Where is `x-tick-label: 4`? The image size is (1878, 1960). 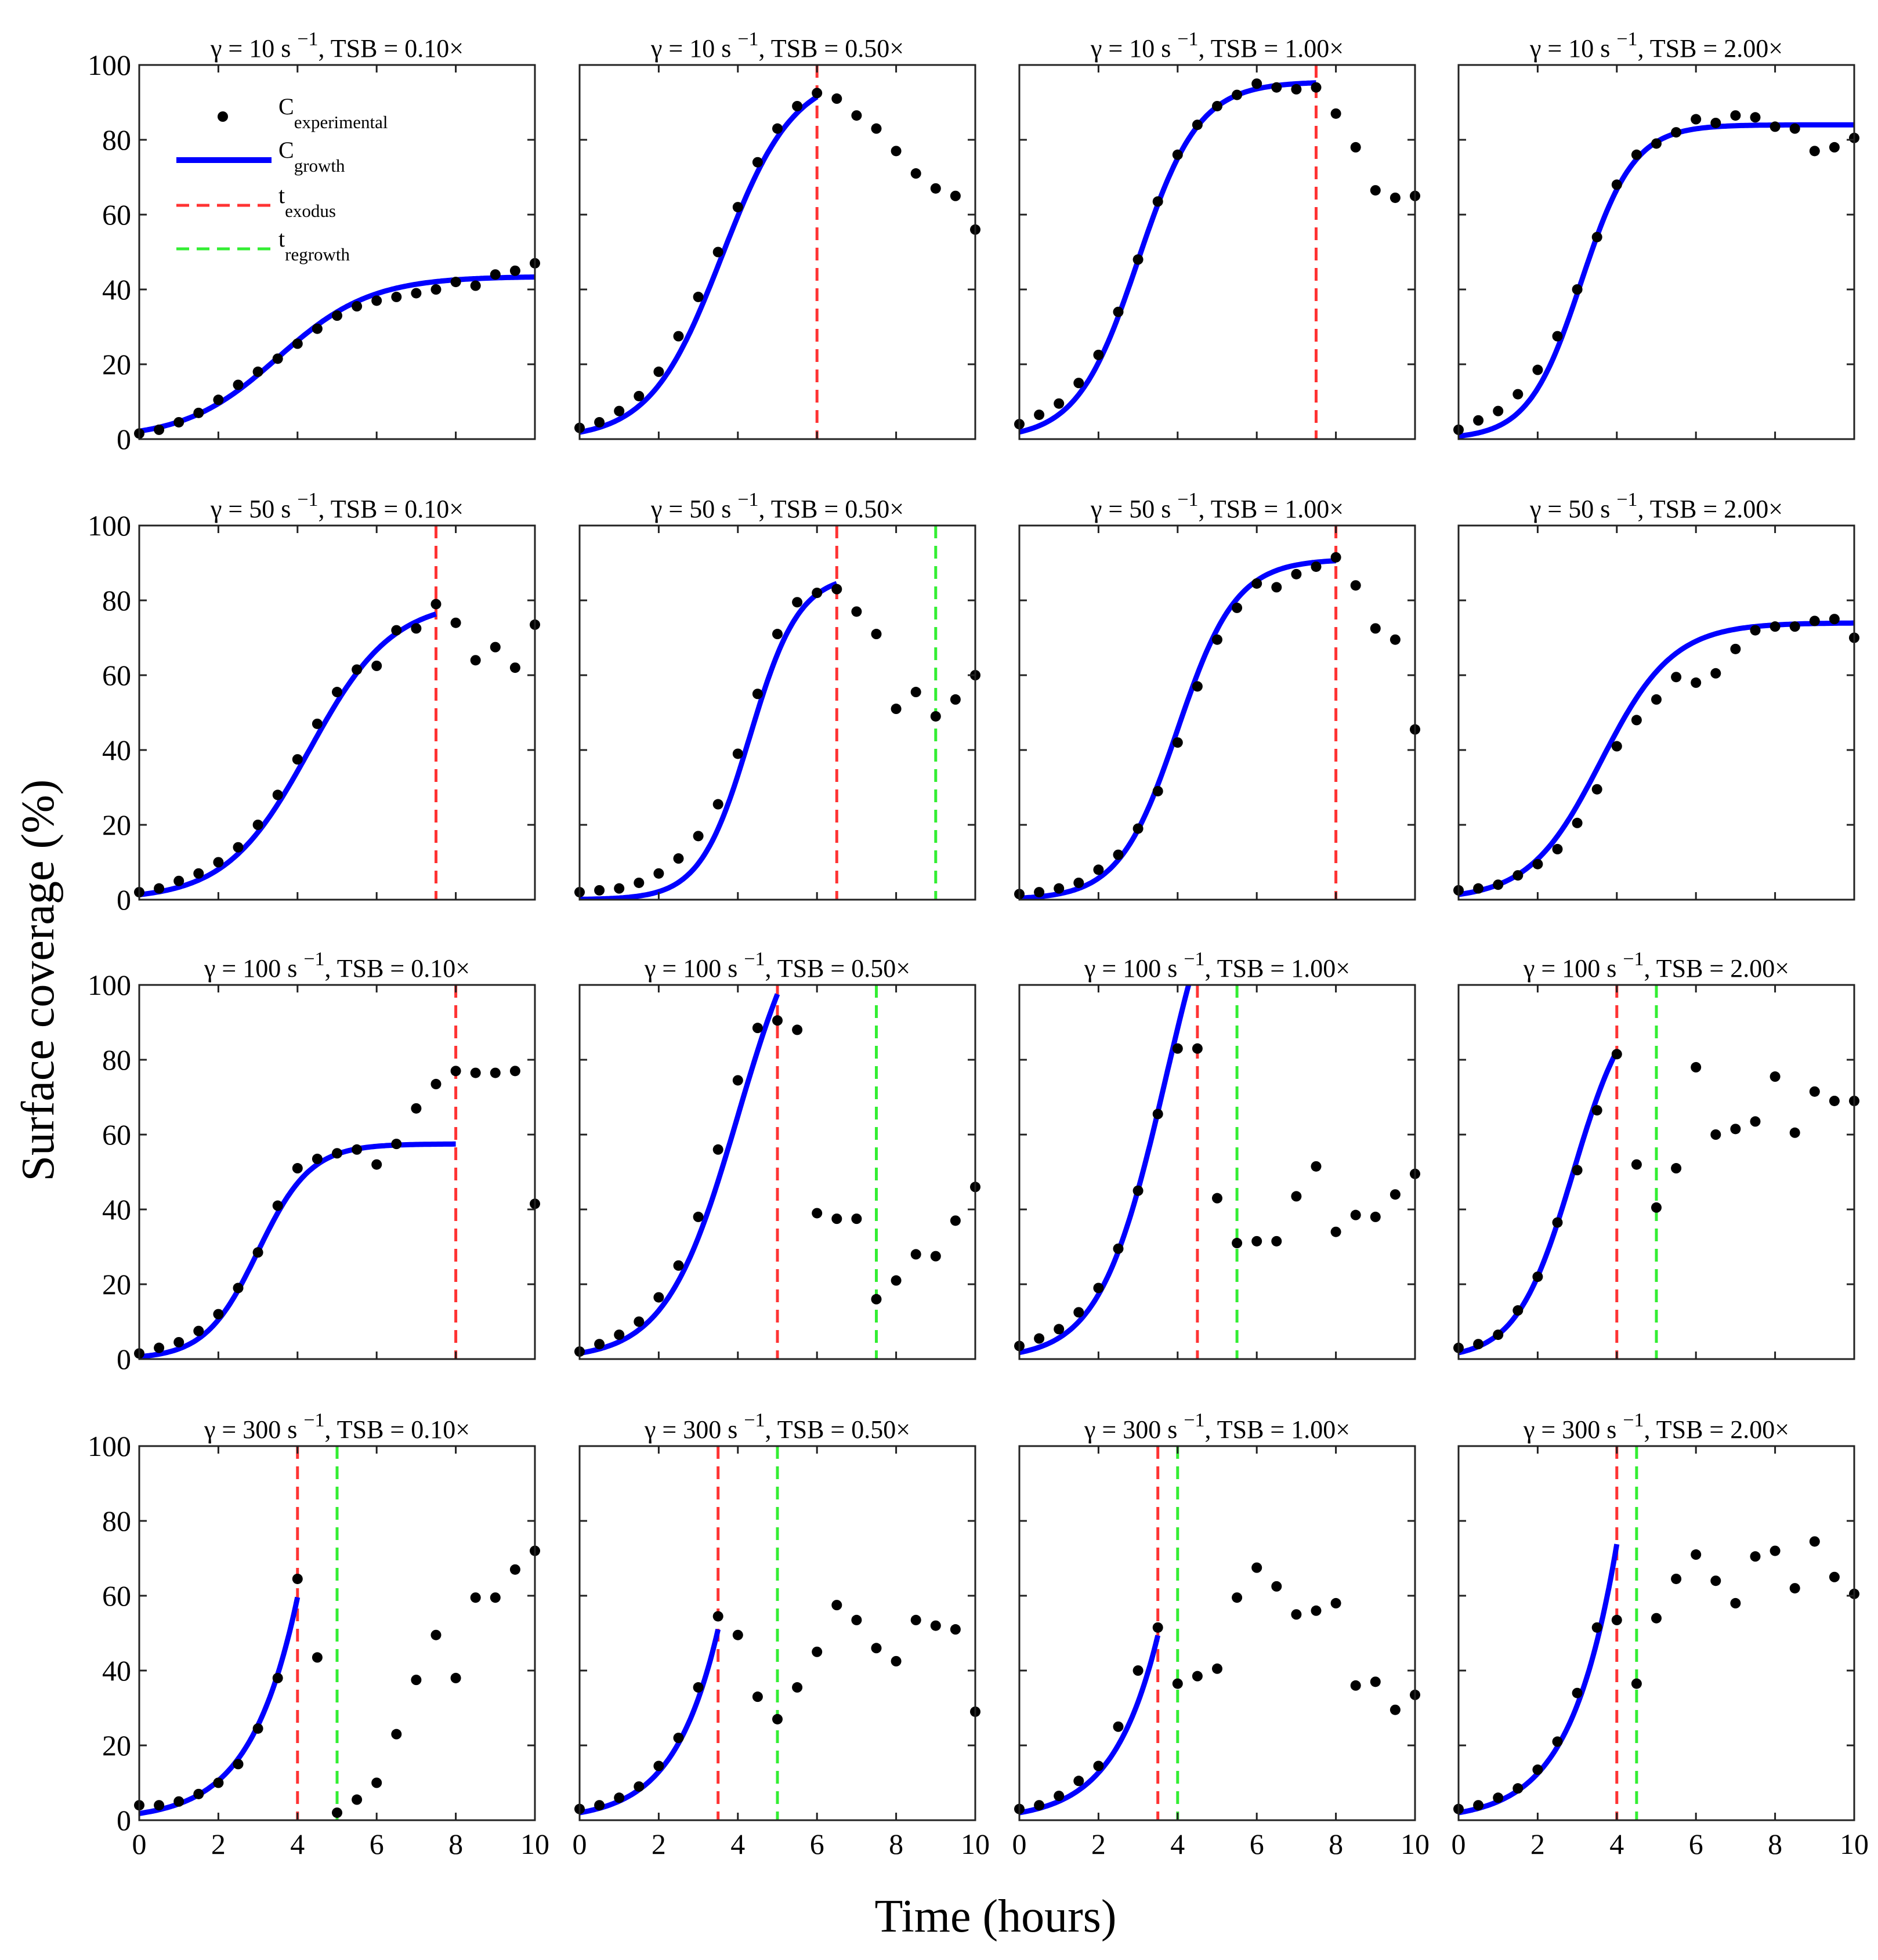 x-tick-label: 4 is located at coordinates (1616, 1844).